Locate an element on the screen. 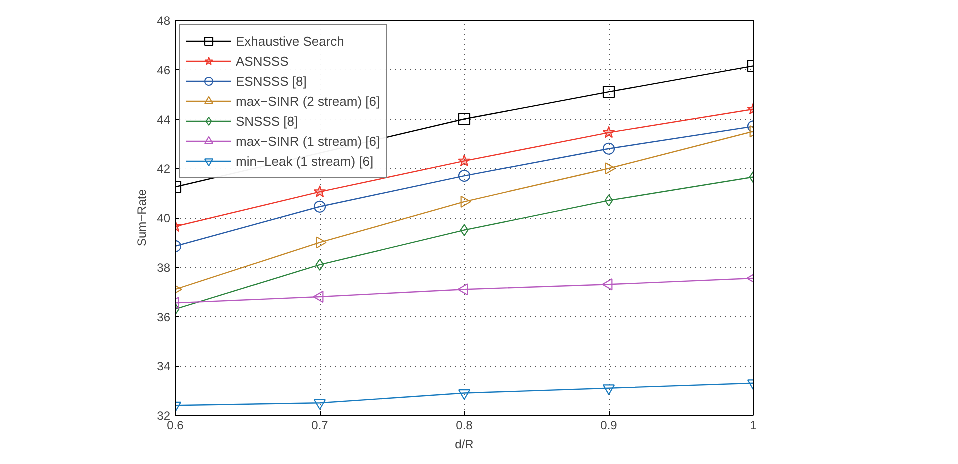  y-tick-label: 38 is located at coordinates (164, 267).